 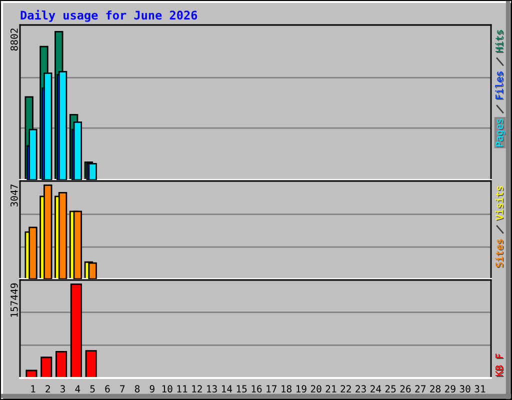 What do you see at coordinates (435, 389) in the screenshot?
I see `x-tick-label: 28` at bounding box center [435, 389].